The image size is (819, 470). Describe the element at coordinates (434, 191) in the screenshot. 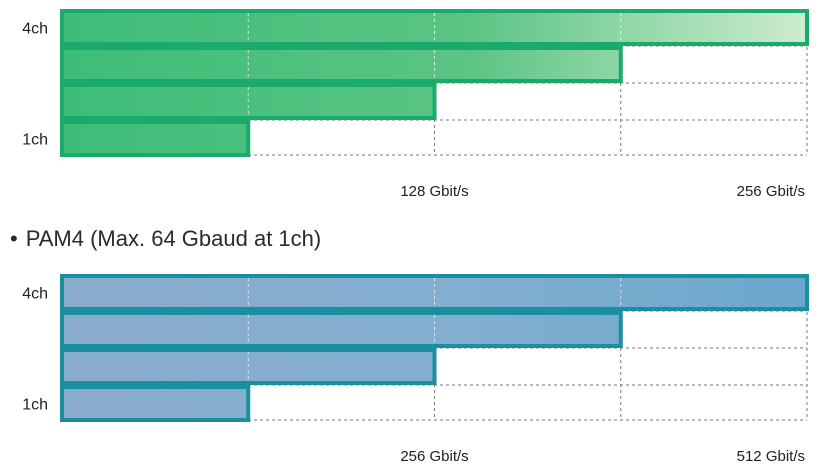

I see `x-tick-label: 128 Gbit/s` at that location.